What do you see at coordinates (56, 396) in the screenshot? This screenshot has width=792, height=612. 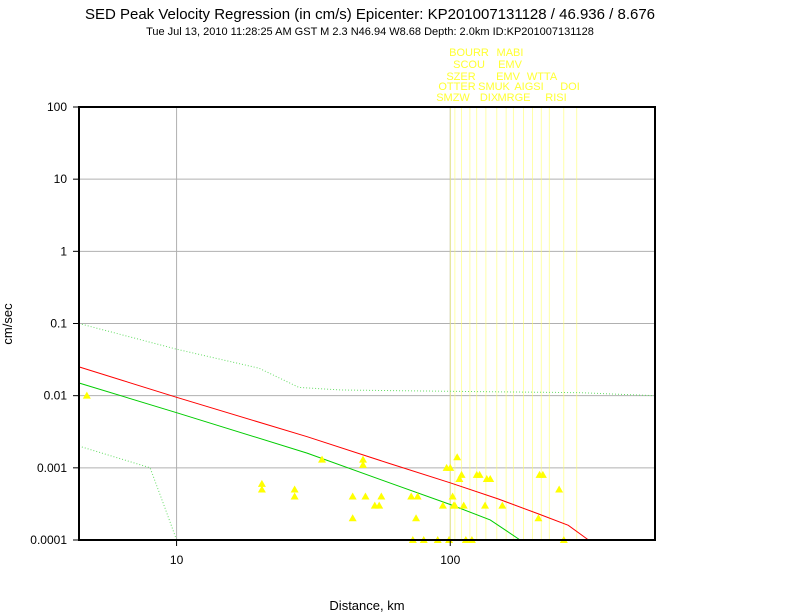 I see `y-tick-label: 0.01` at bounding box center [56, 396].